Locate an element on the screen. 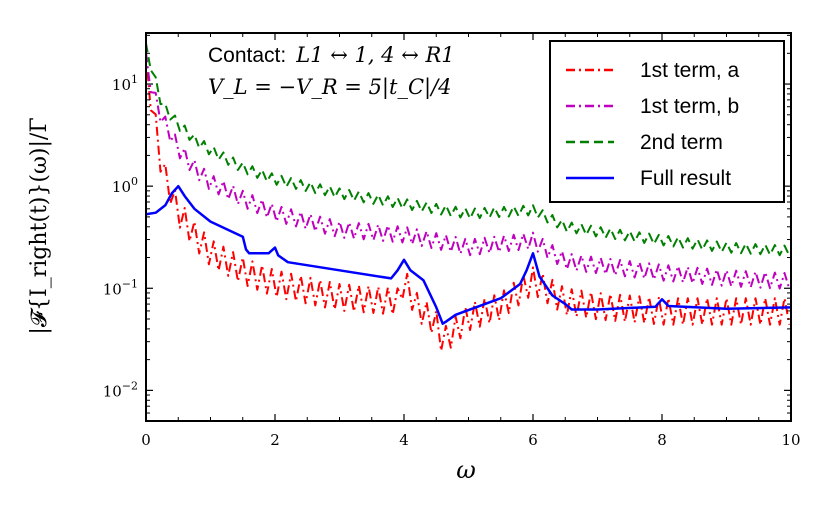  legend-box is located at coordinates (667, 121).